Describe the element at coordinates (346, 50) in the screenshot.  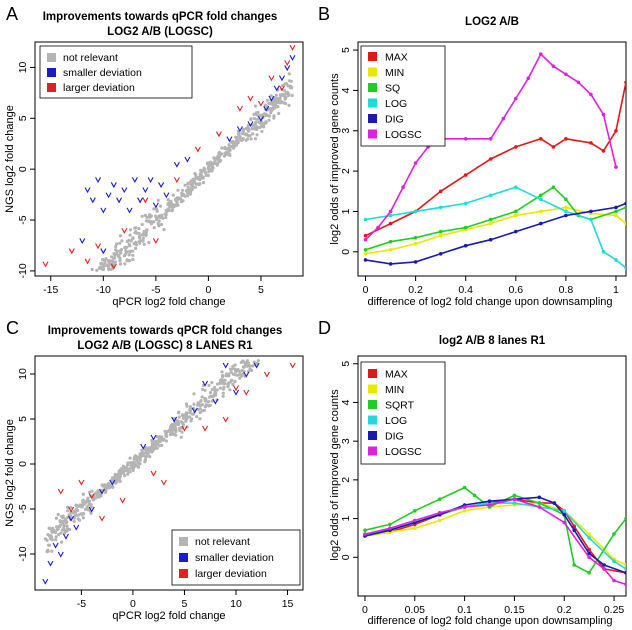
I see `y-tick-label: 5` at that location.